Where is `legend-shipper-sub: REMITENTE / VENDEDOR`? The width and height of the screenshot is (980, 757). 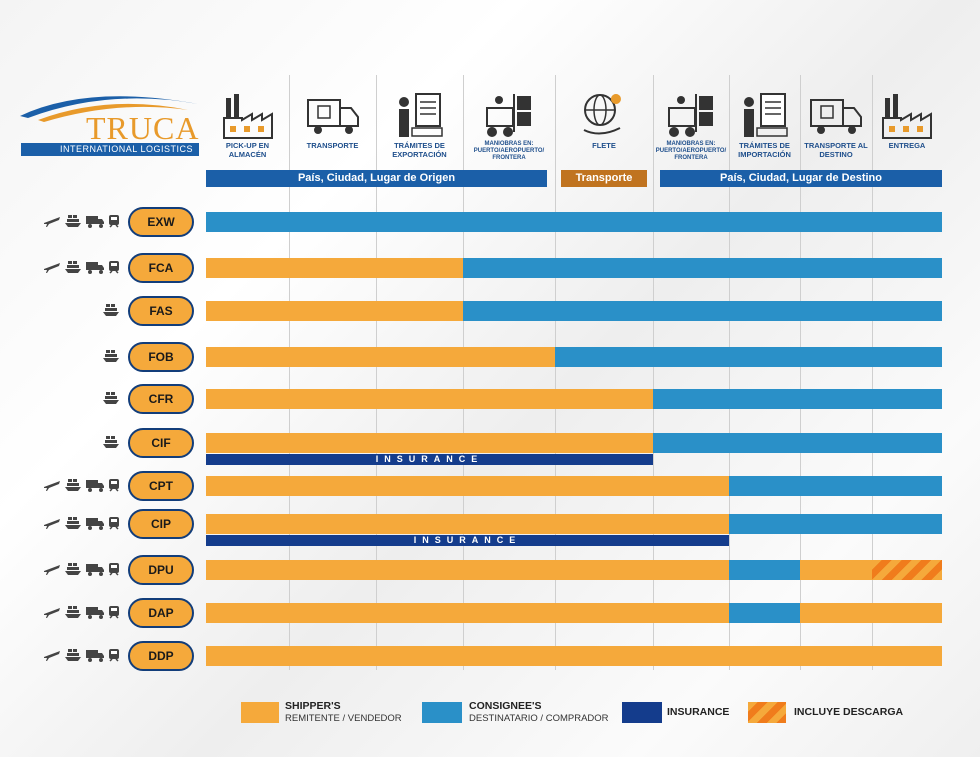 legend-shipper-sub: REMITENTE / VENDEDOR is located at coordinates (343, 718).